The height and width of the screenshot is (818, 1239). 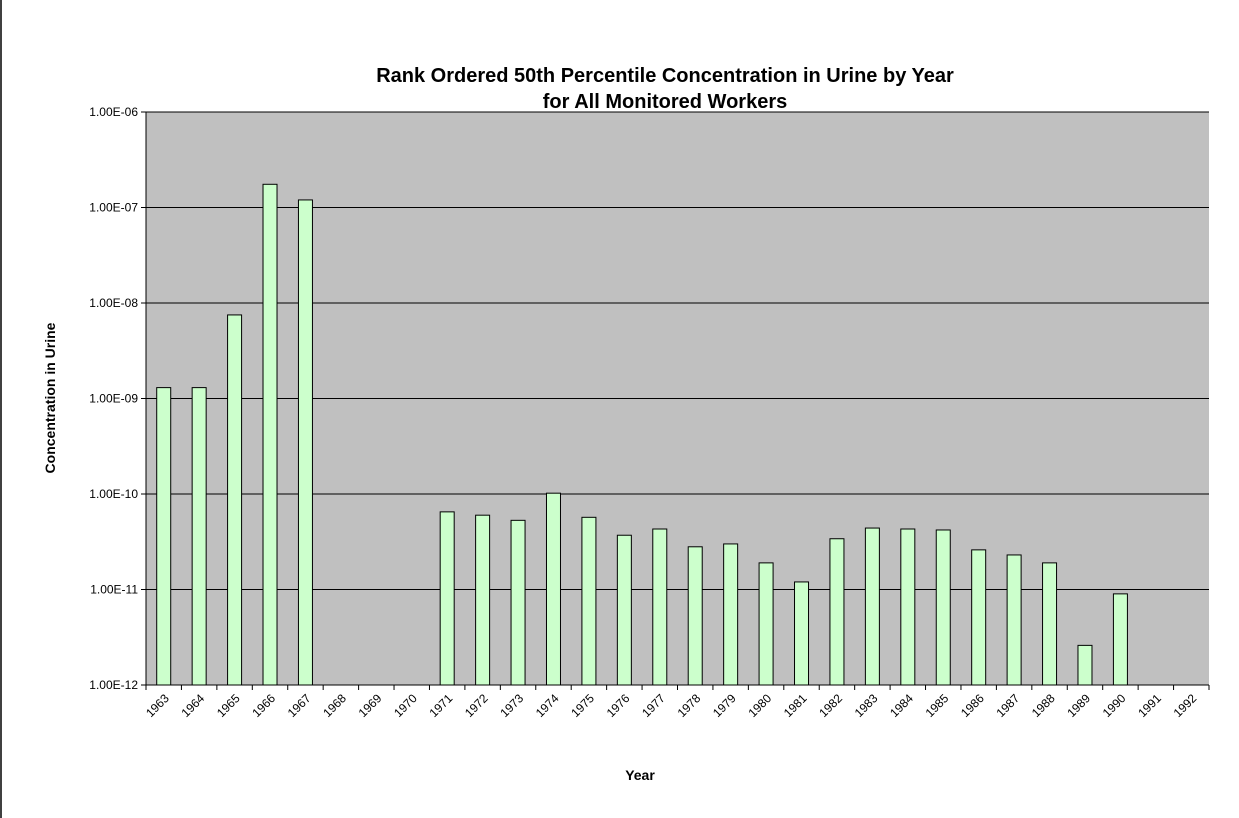 What do you see at coordinates (113, 303) in the screenshot?
I see `y-tick-label: 1.00E-08` at bounding box center [113, 303].